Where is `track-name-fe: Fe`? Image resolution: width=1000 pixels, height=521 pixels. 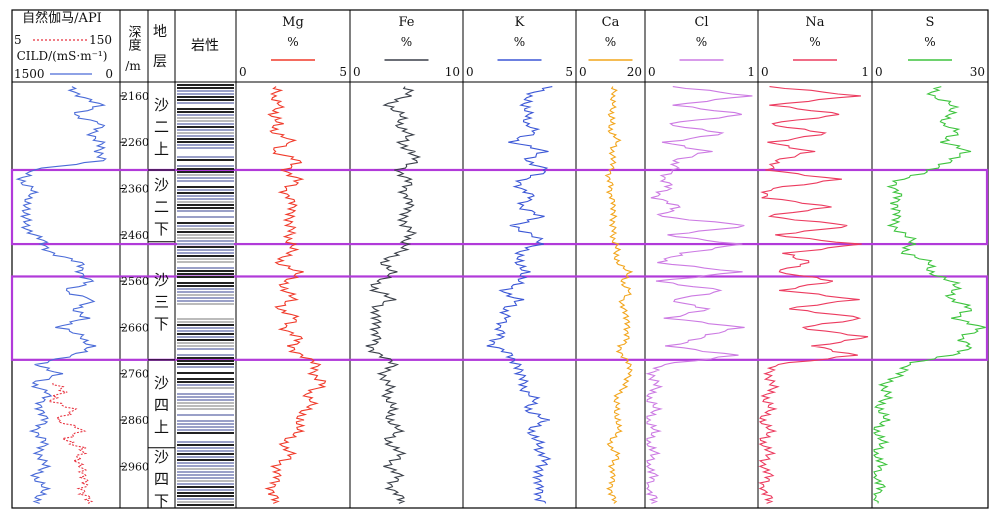
track-name-fe: Fe is located at coordinates (406, 22).